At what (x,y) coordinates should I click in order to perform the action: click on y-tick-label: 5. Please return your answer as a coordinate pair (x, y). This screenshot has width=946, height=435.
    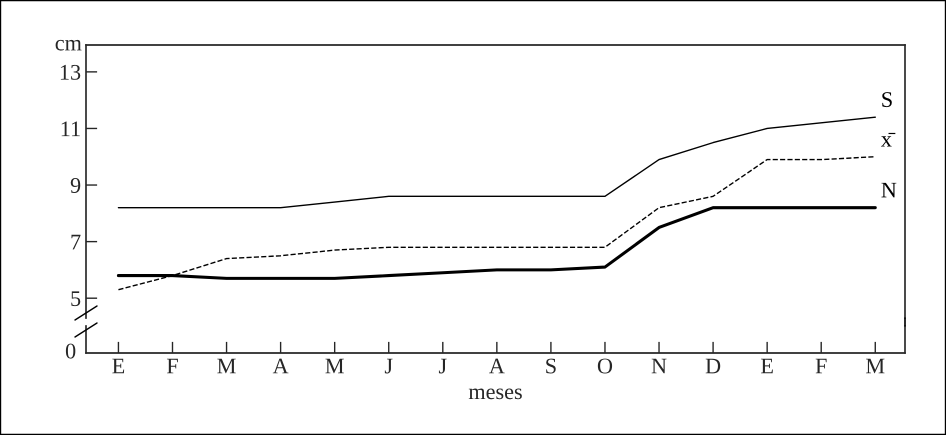
    Looking at the image, I should click on (75, 298).